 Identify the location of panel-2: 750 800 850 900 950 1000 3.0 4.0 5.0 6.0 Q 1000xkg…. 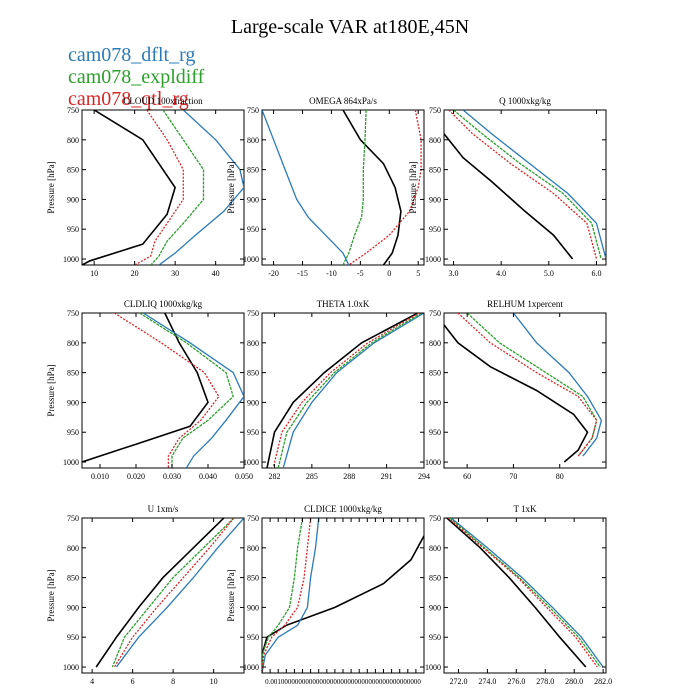
(507, 187).